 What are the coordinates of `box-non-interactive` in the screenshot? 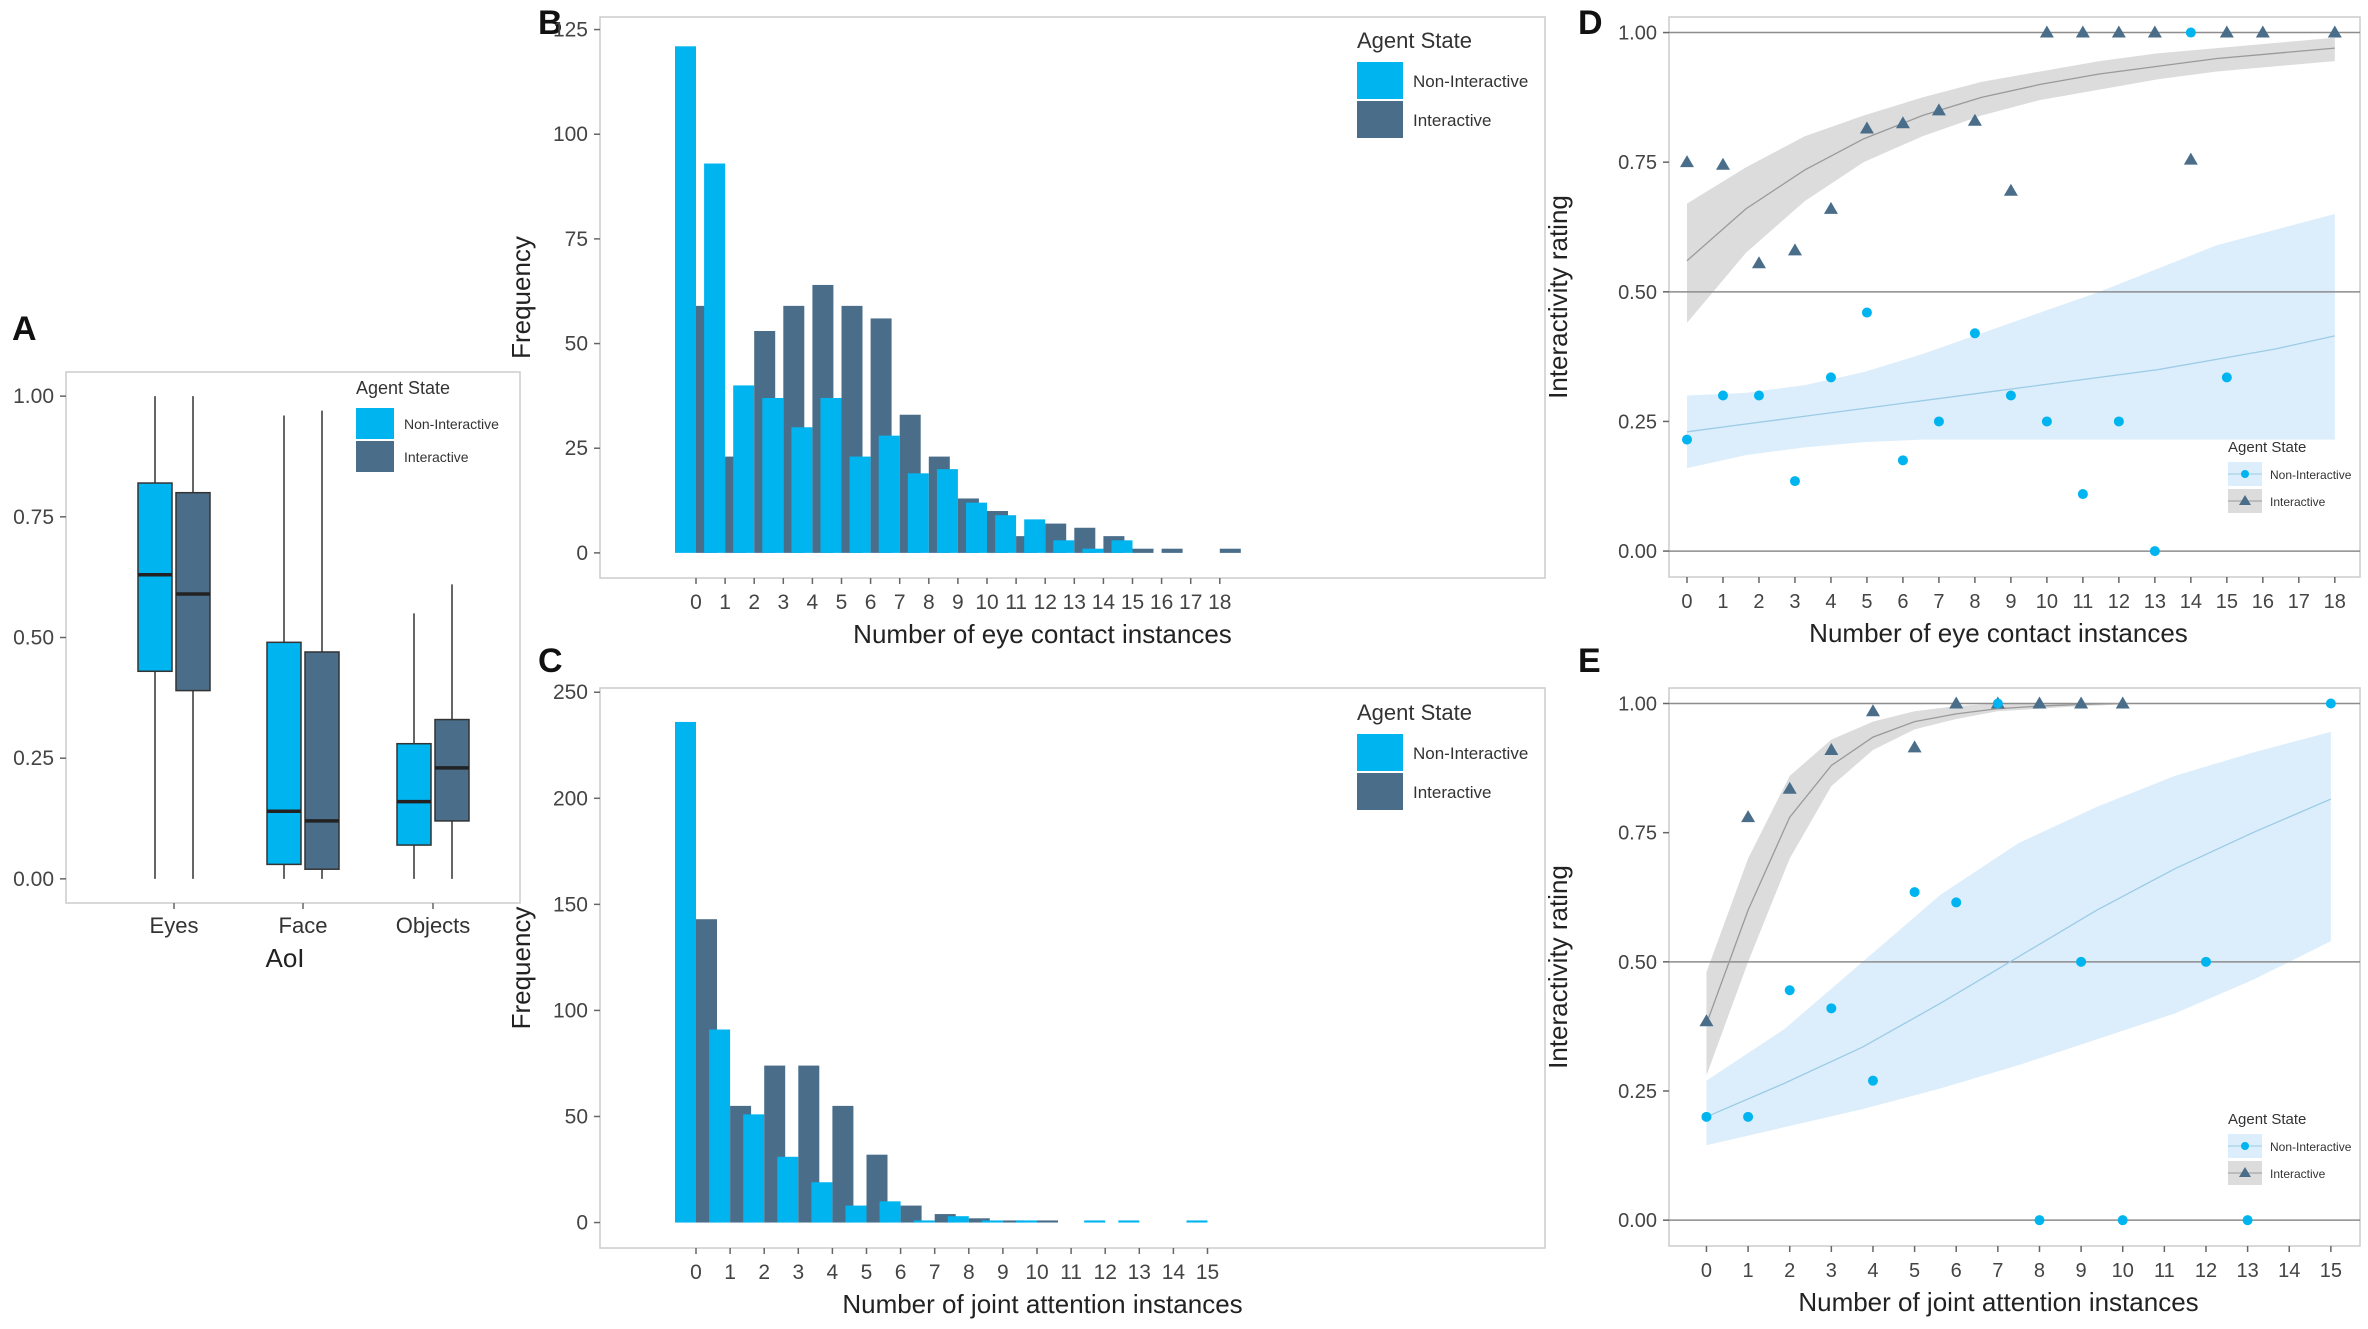 It's located at (414, 794).